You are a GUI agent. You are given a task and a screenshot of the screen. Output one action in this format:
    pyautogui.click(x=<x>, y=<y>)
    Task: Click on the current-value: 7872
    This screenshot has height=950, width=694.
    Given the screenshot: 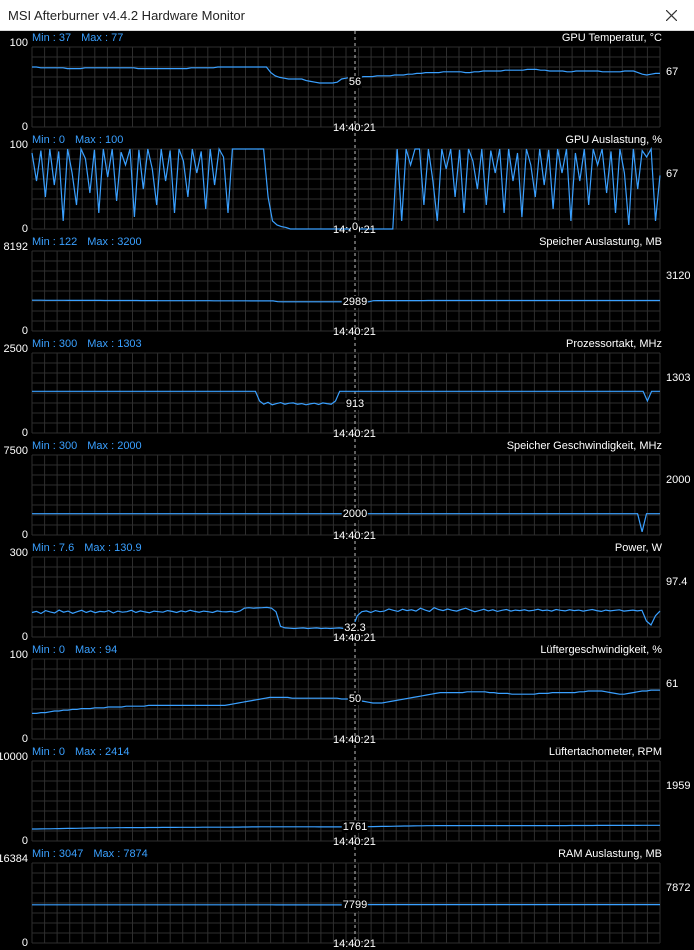 What is the action you would take?
    pyautogui.click(x=678, y=888)
    